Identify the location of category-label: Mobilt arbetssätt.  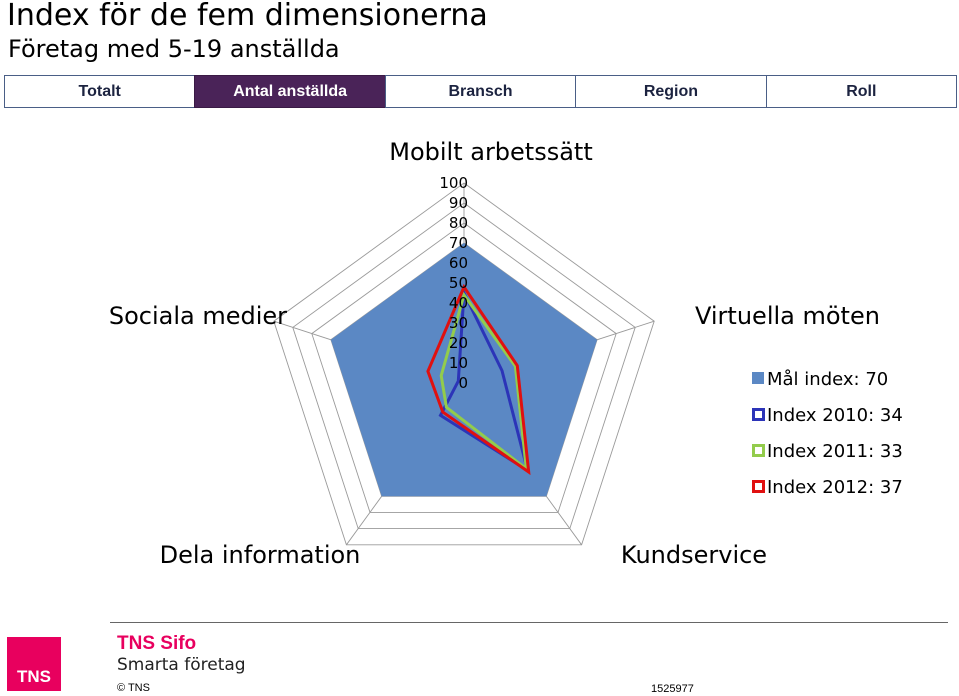
(491, 152).